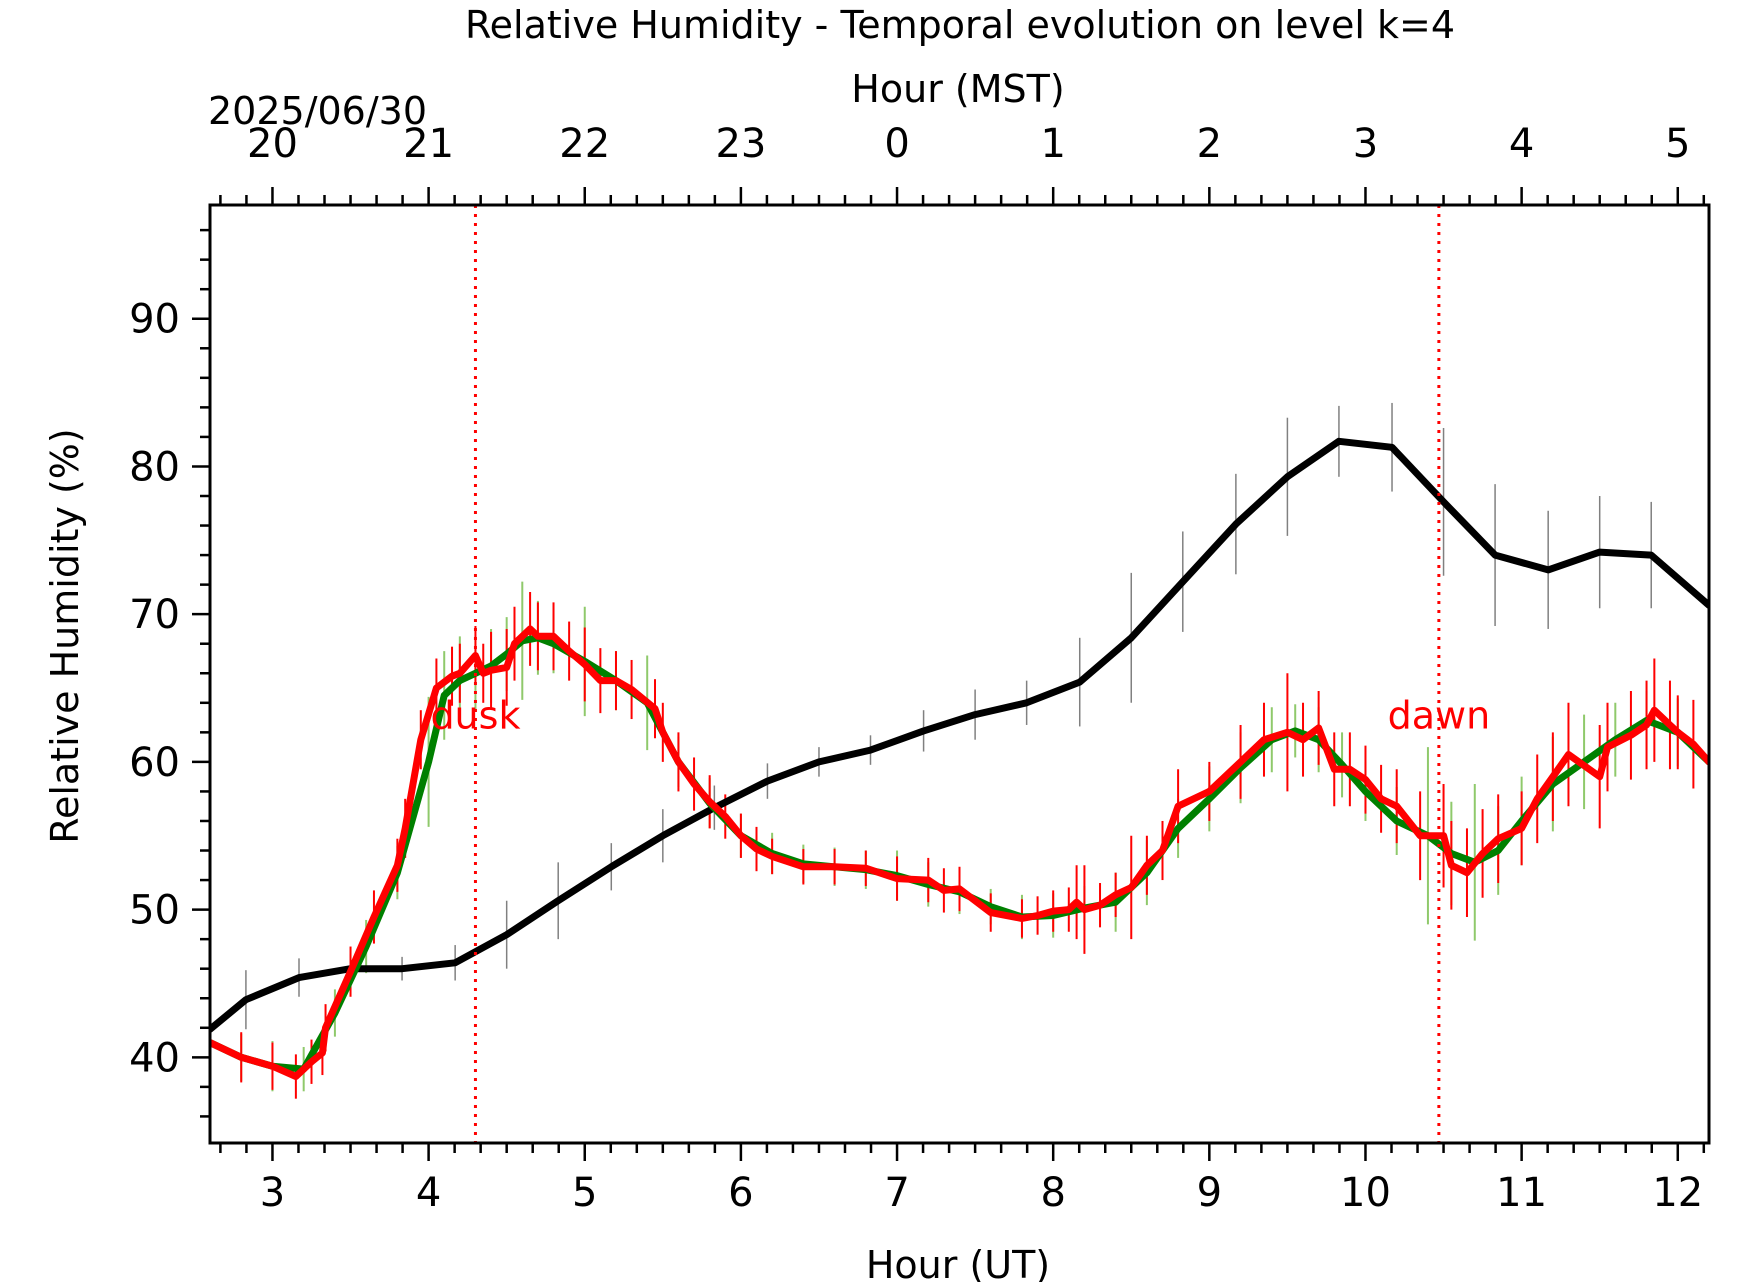 The height and width of the screenshot is (1282, 1742). What do you see at coordinates (1677, 1193) in the screenshot?
I see `x-tick-label: 12` at bounding box center [1677, 1193].